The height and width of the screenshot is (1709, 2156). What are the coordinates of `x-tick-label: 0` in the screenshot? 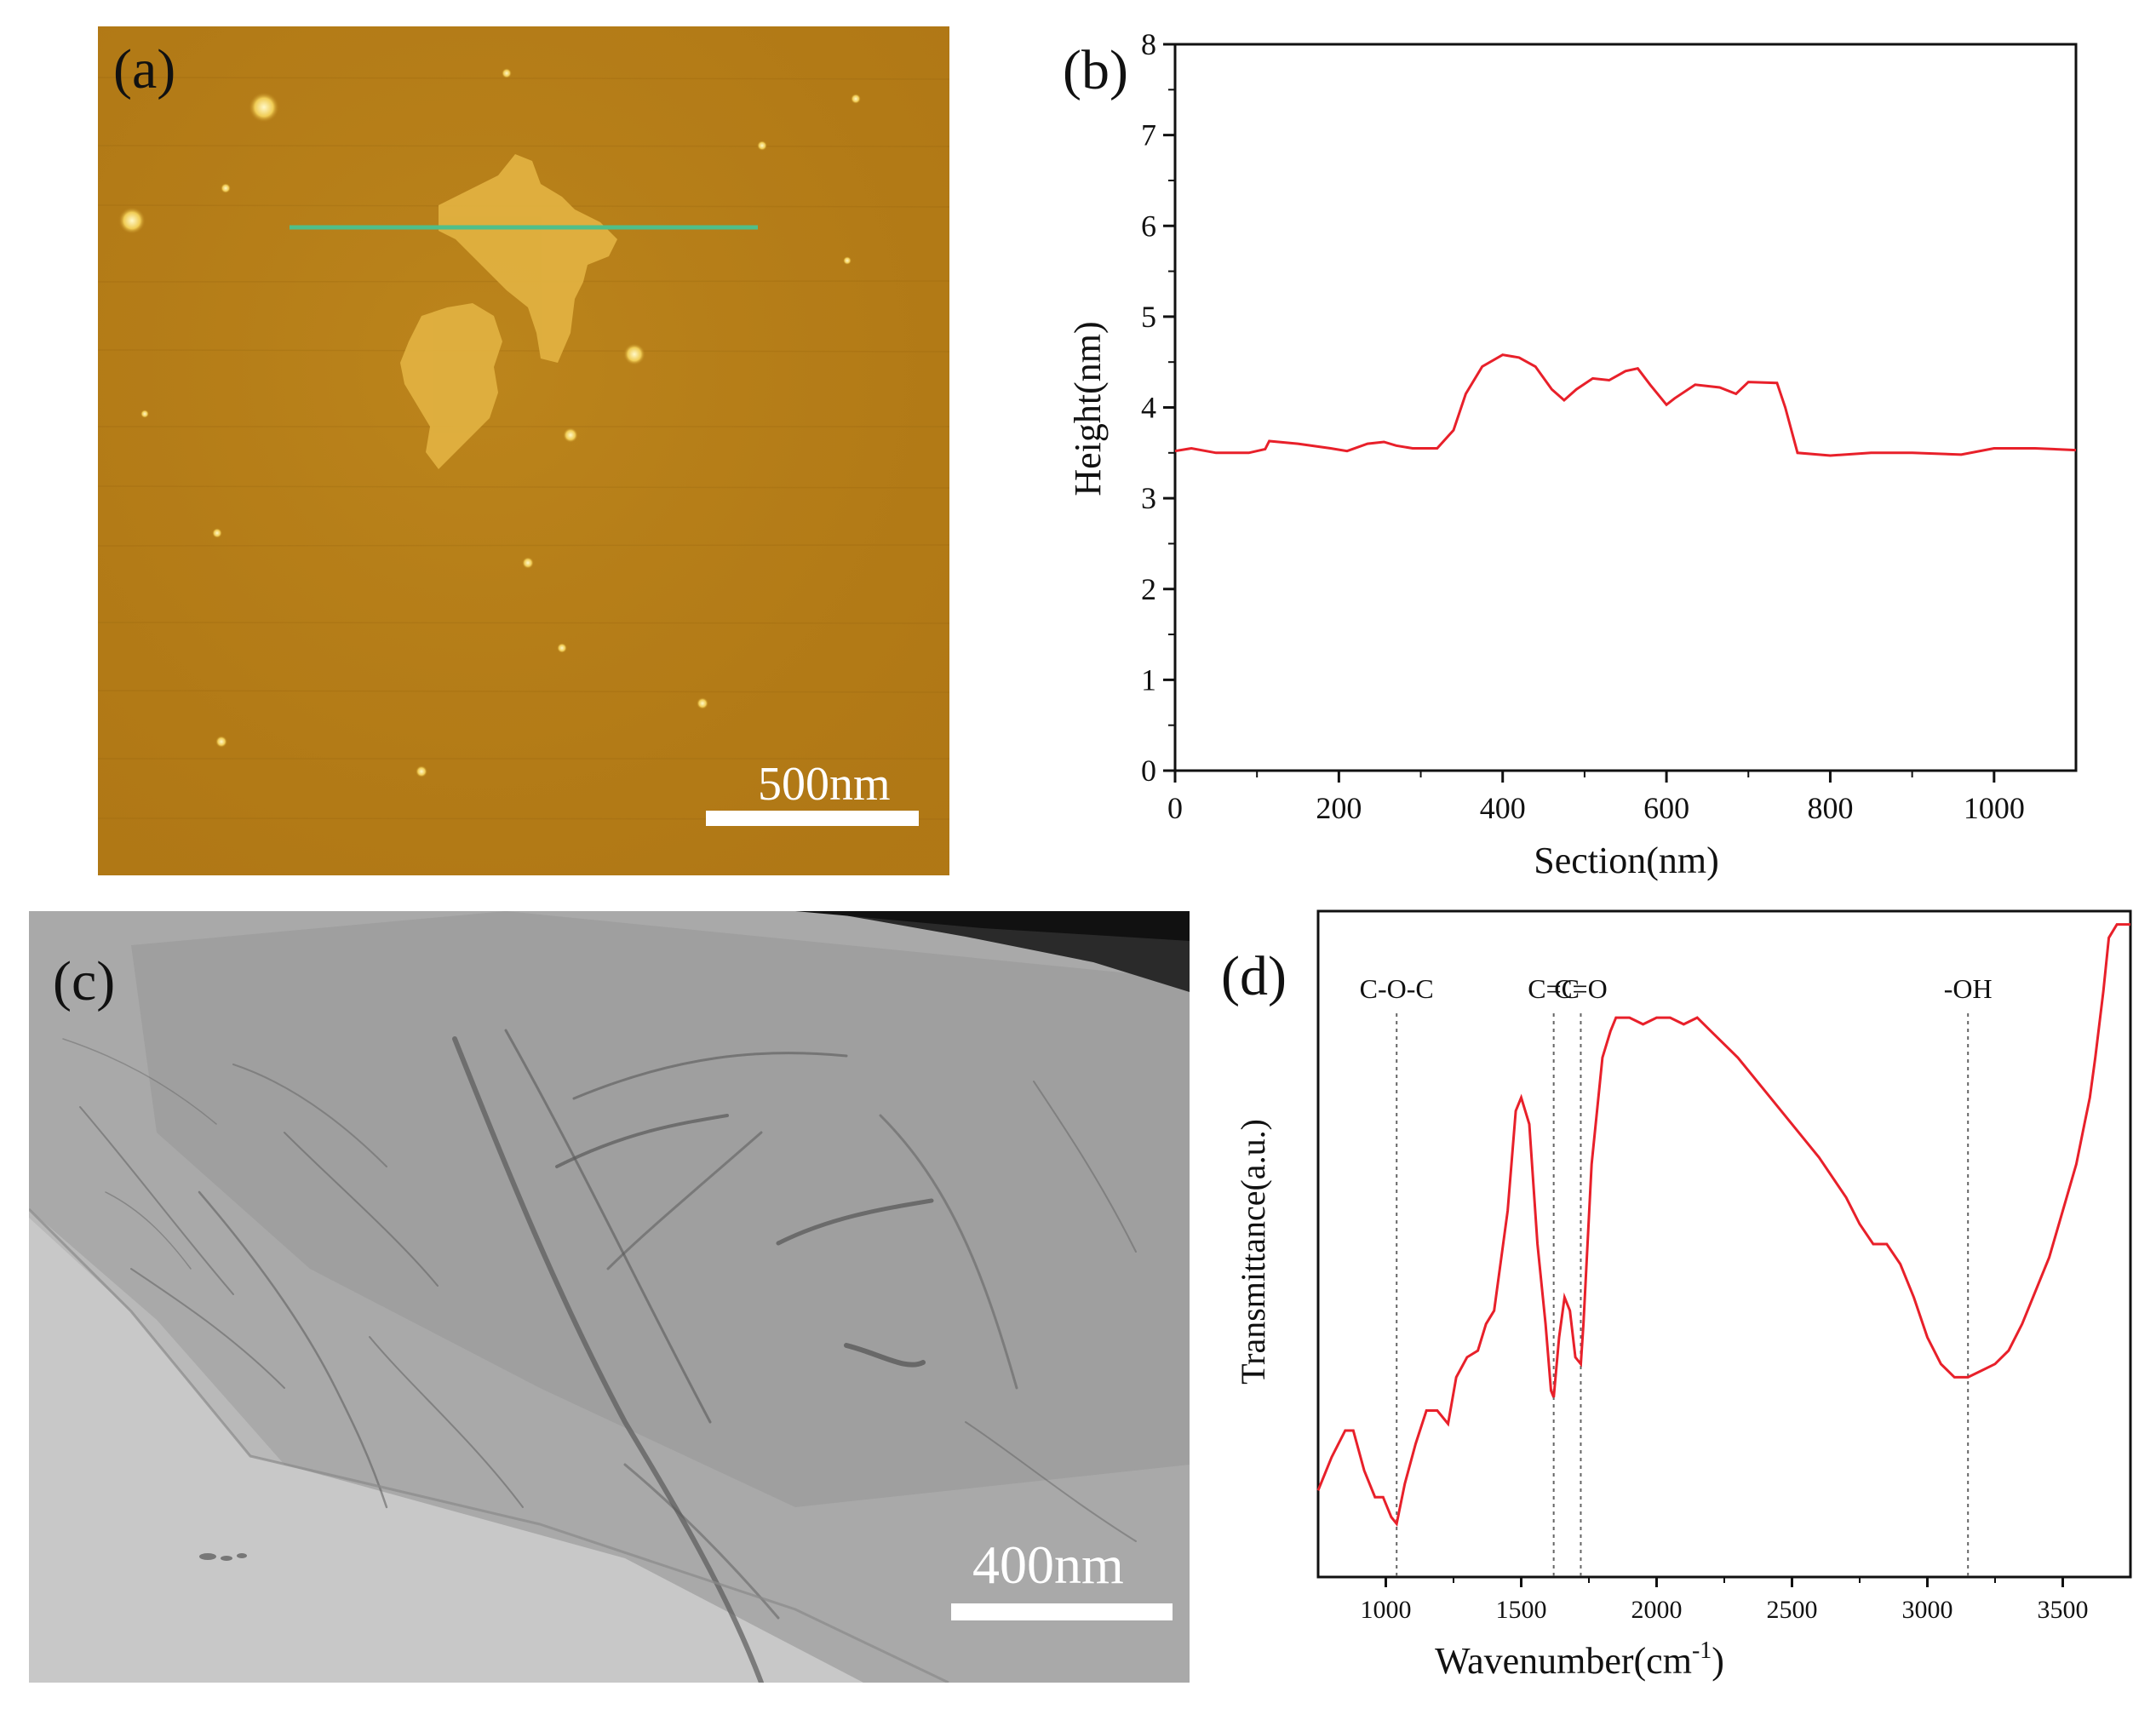 It's located at (1175, 808).